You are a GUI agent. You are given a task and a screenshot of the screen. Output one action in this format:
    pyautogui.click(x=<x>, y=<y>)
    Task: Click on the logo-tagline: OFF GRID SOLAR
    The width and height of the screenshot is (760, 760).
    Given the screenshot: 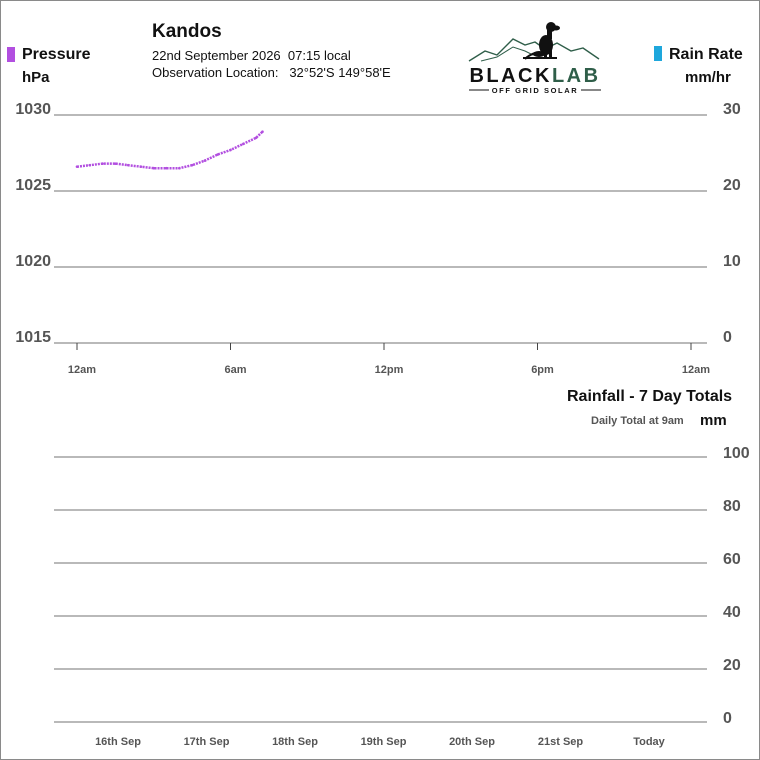 What is the action you would take?
    pyautogui.click(x=535, y=90)
    